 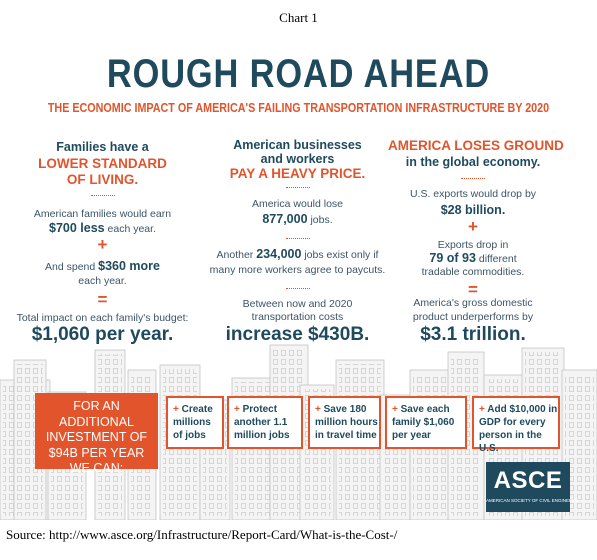 What do you see at coordinates (279, 254) in the screenshot?
I see `figure: 234,000` at bounding box center [279, 254].